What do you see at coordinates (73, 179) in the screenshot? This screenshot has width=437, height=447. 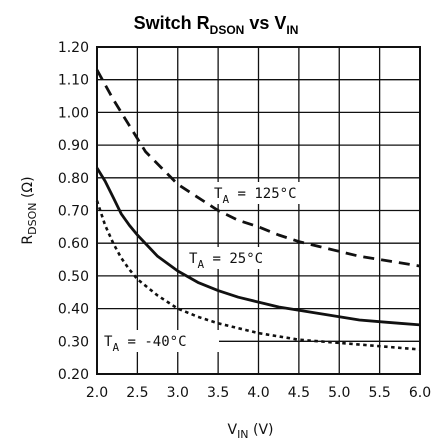 I see `y-tick-label: 0.80` at bounding box center [73, 179].